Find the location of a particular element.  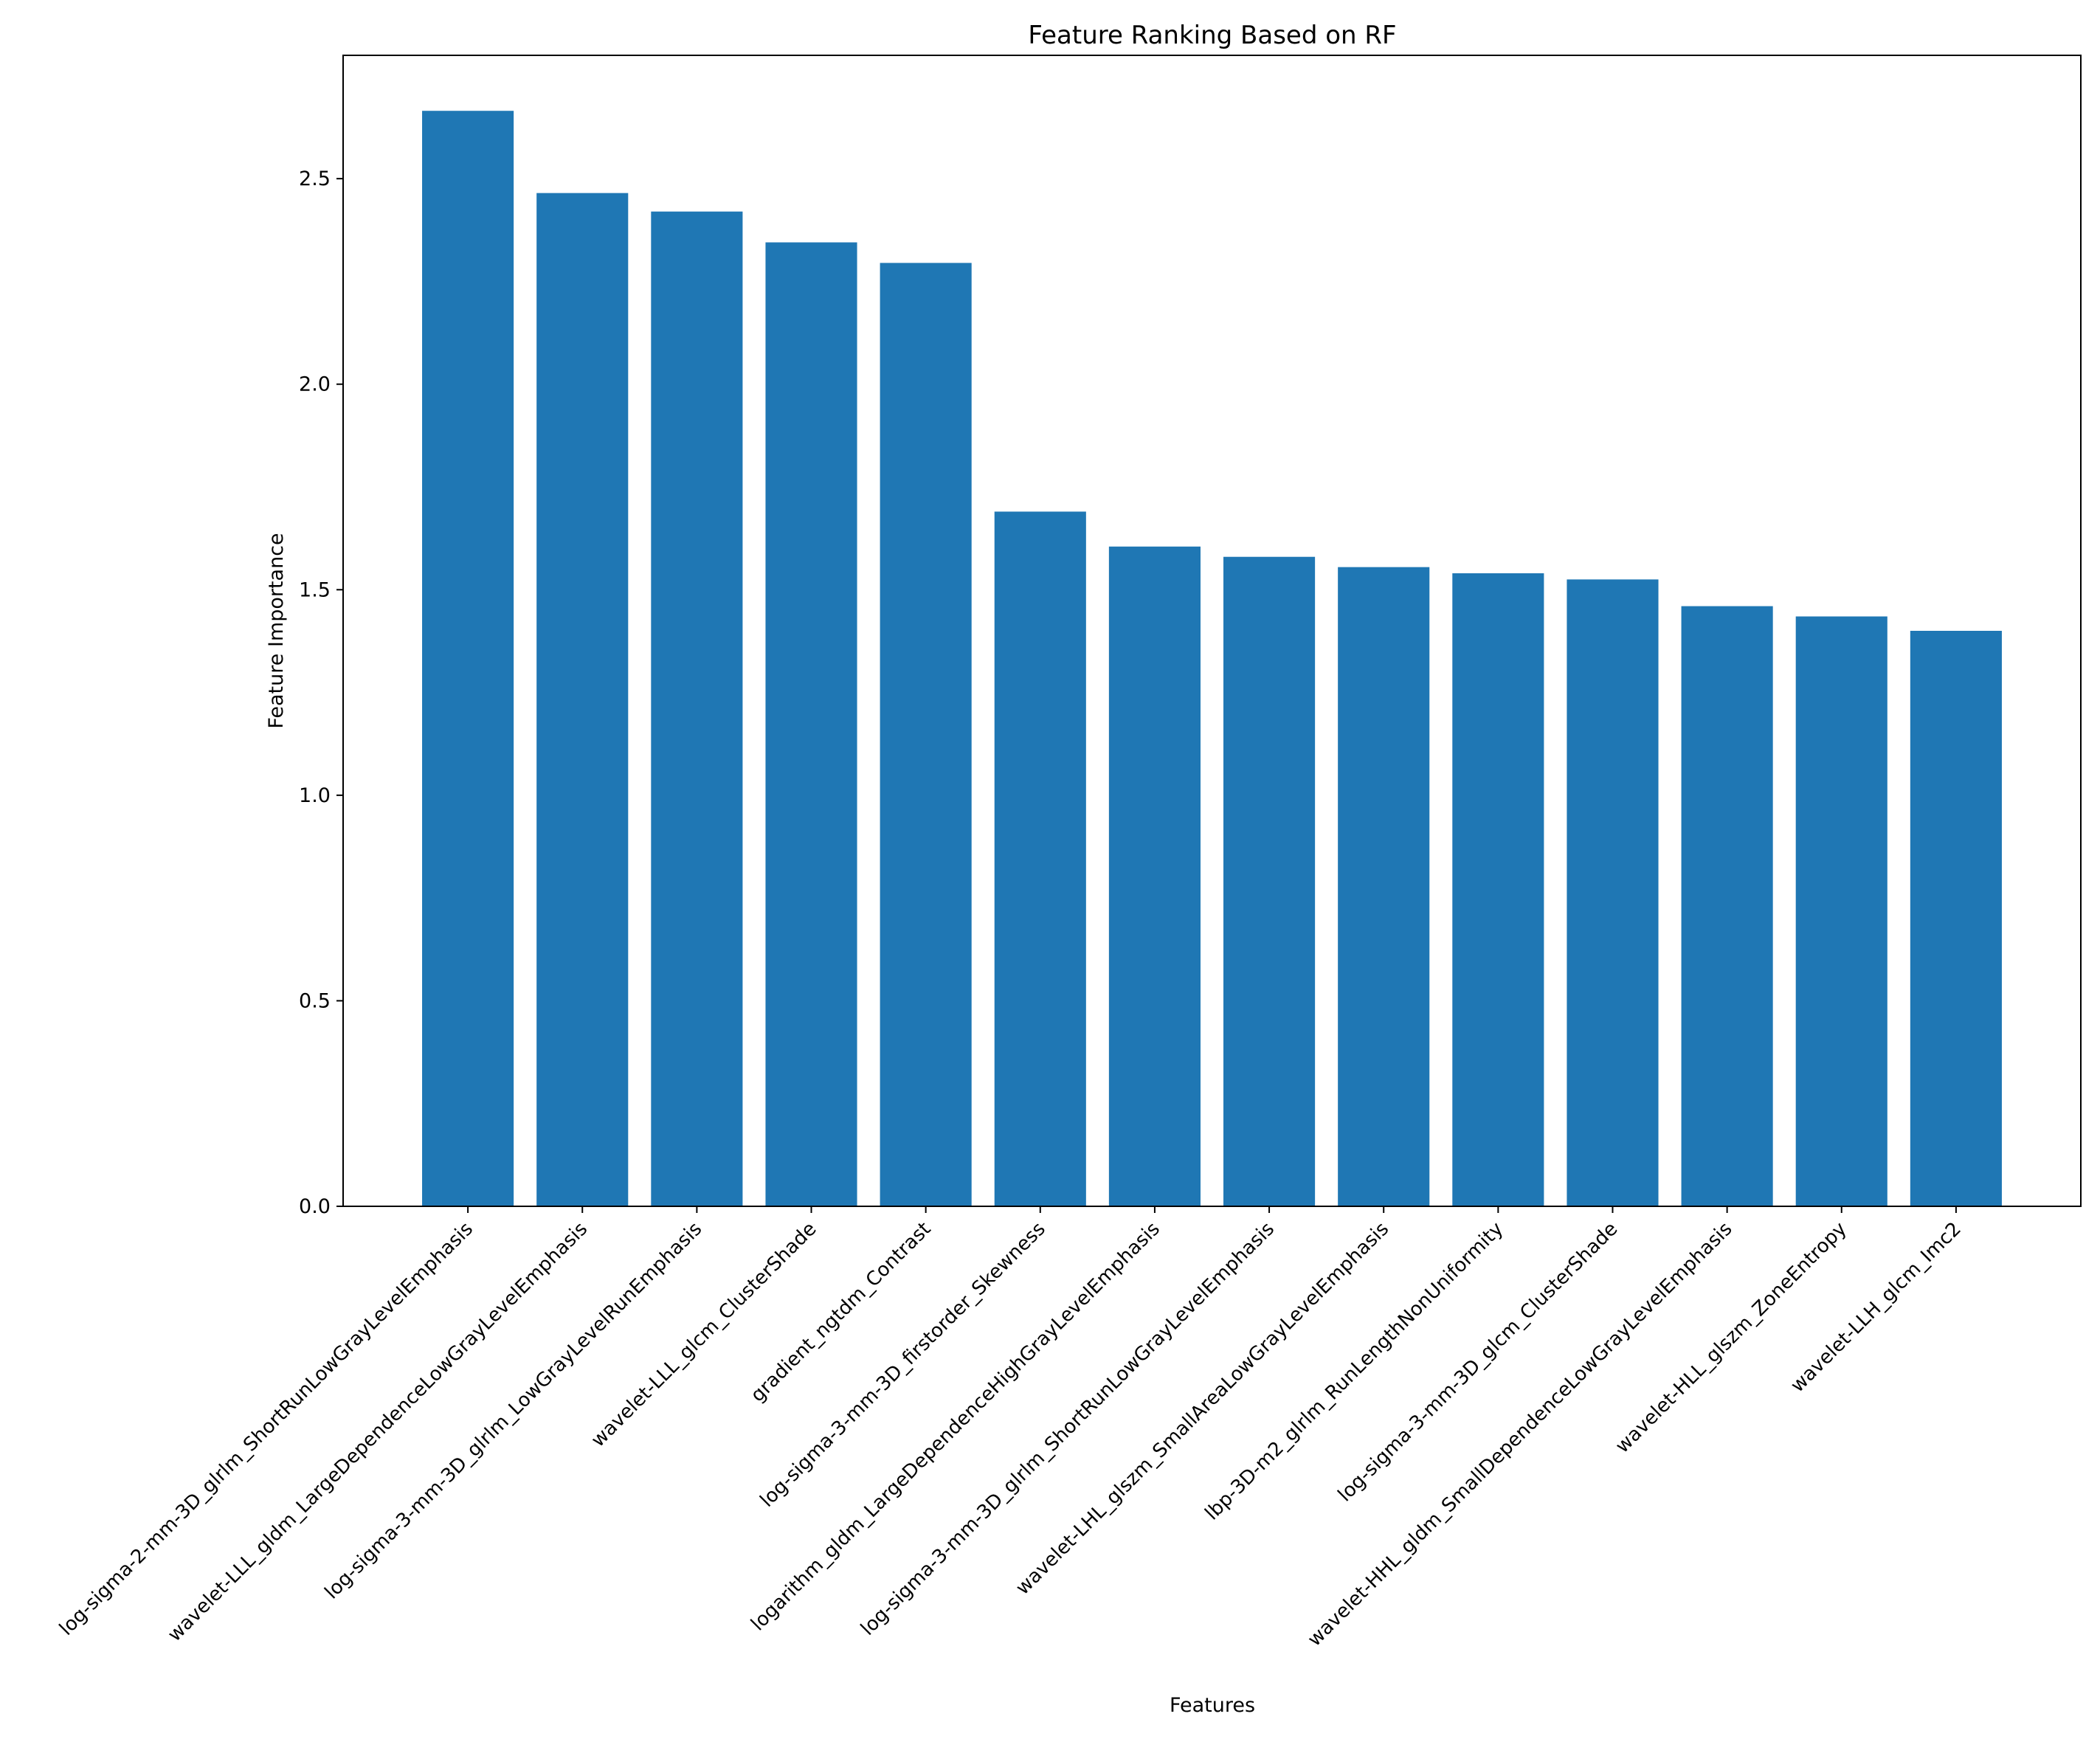

y-tick-label: 2.5 is located at coordinates (315, 178).